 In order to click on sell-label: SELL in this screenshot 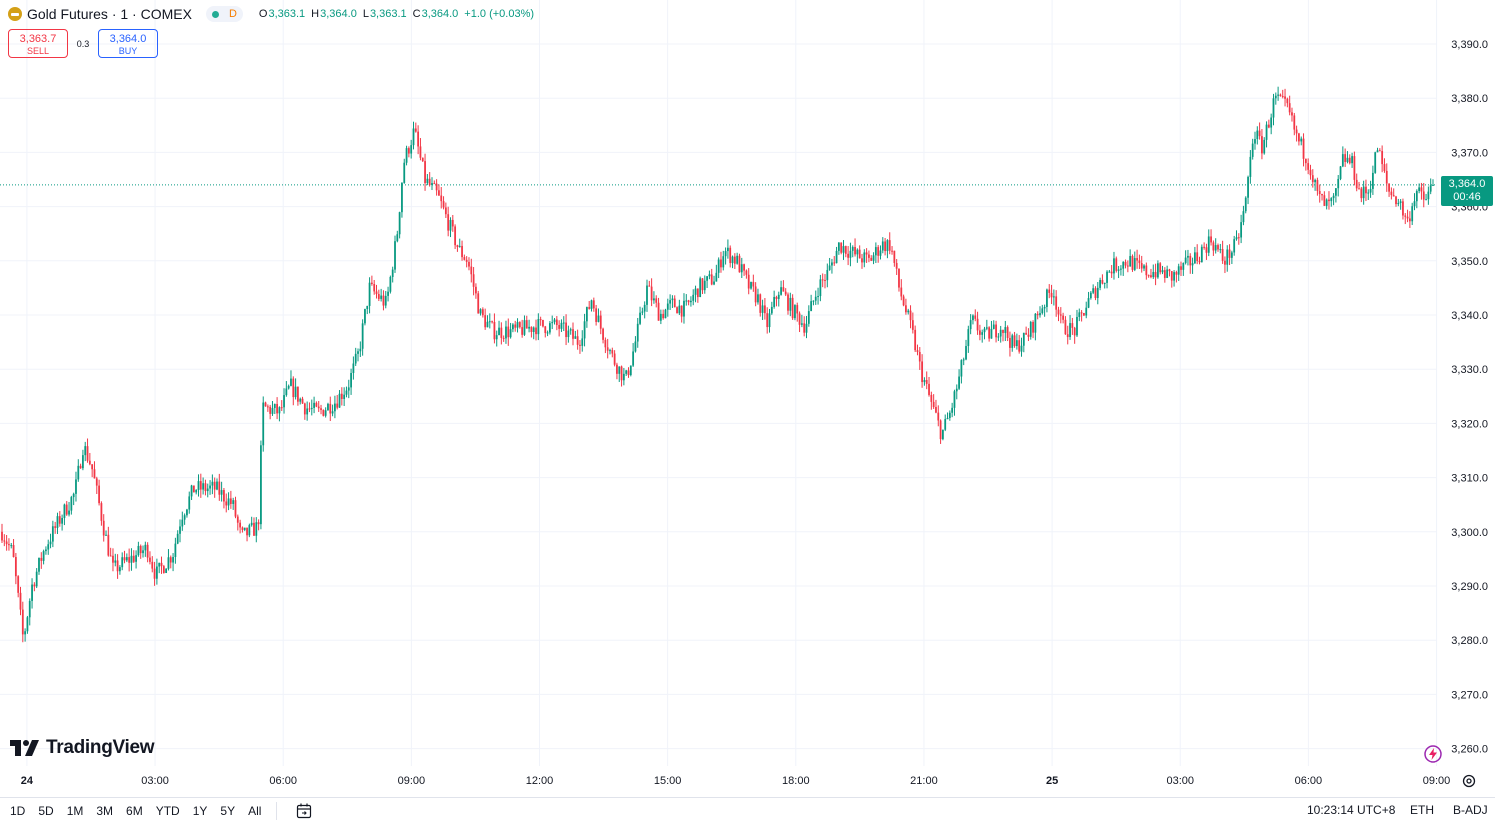, I will do `click(38, 51)`.